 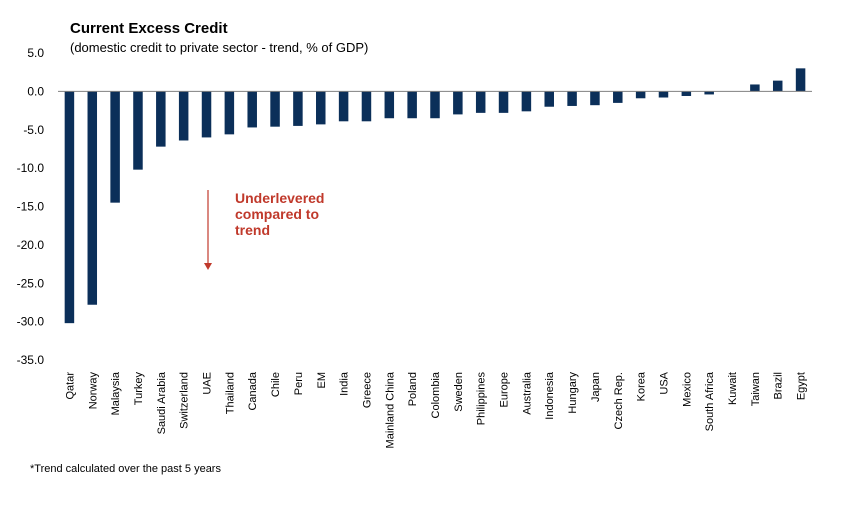 I want to click on category-label: Qatar, so click(x=70, y=386).